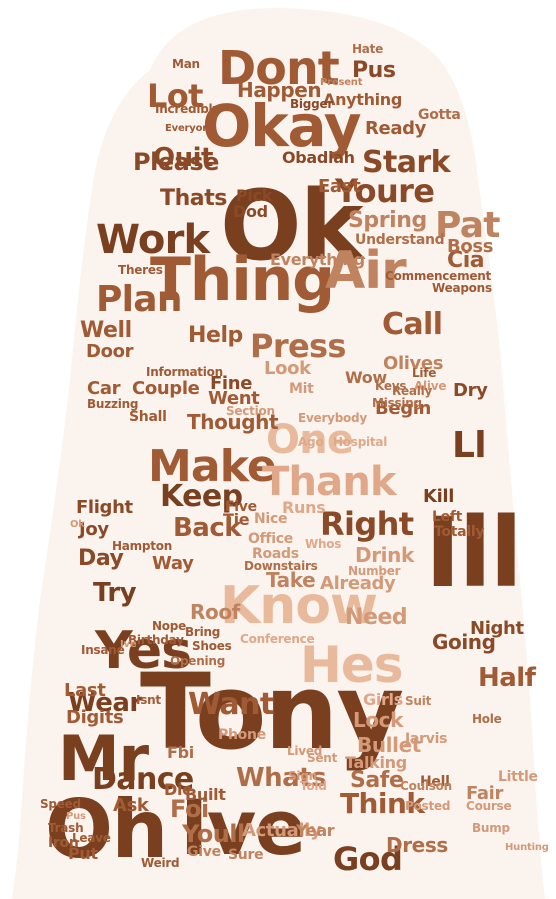  What do you see at coordinates (424, 373) in the screenshot?
I see `word: Life` at bounding box center [424, 373].